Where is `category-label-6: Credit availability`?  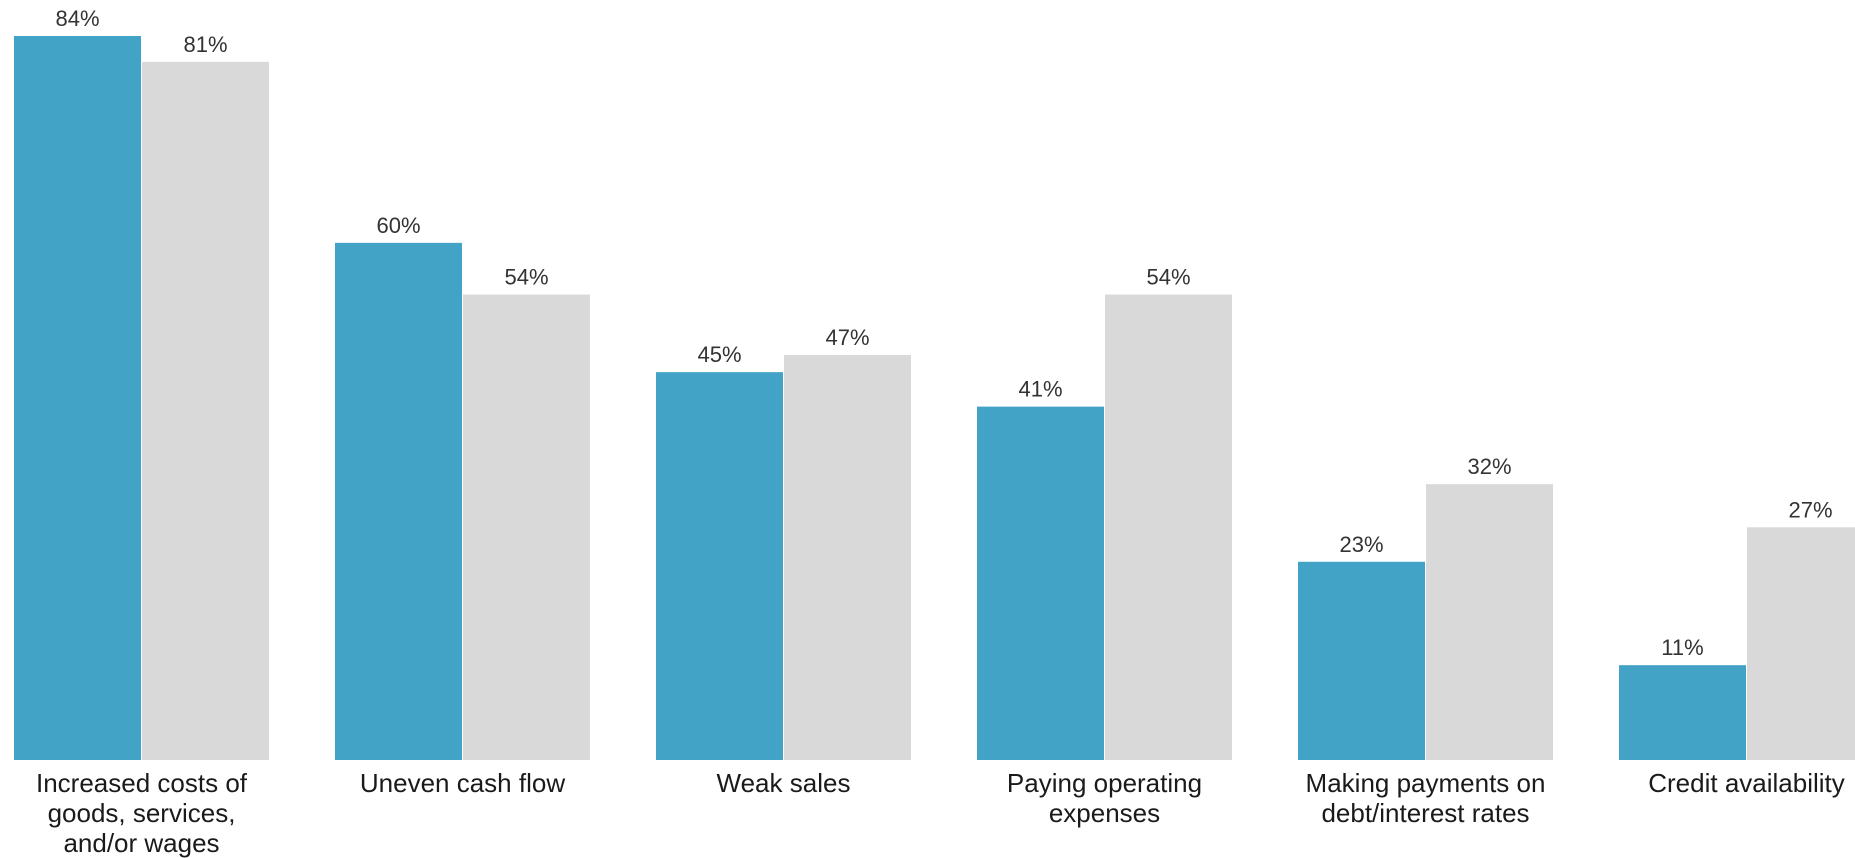
category-label-6: Credit availability is located at coordinates (1746, 783).